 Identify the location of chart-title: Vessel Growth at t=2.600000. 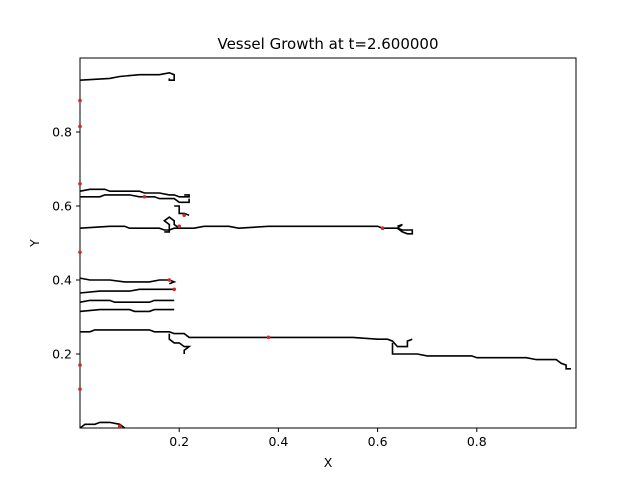
(327, 44).